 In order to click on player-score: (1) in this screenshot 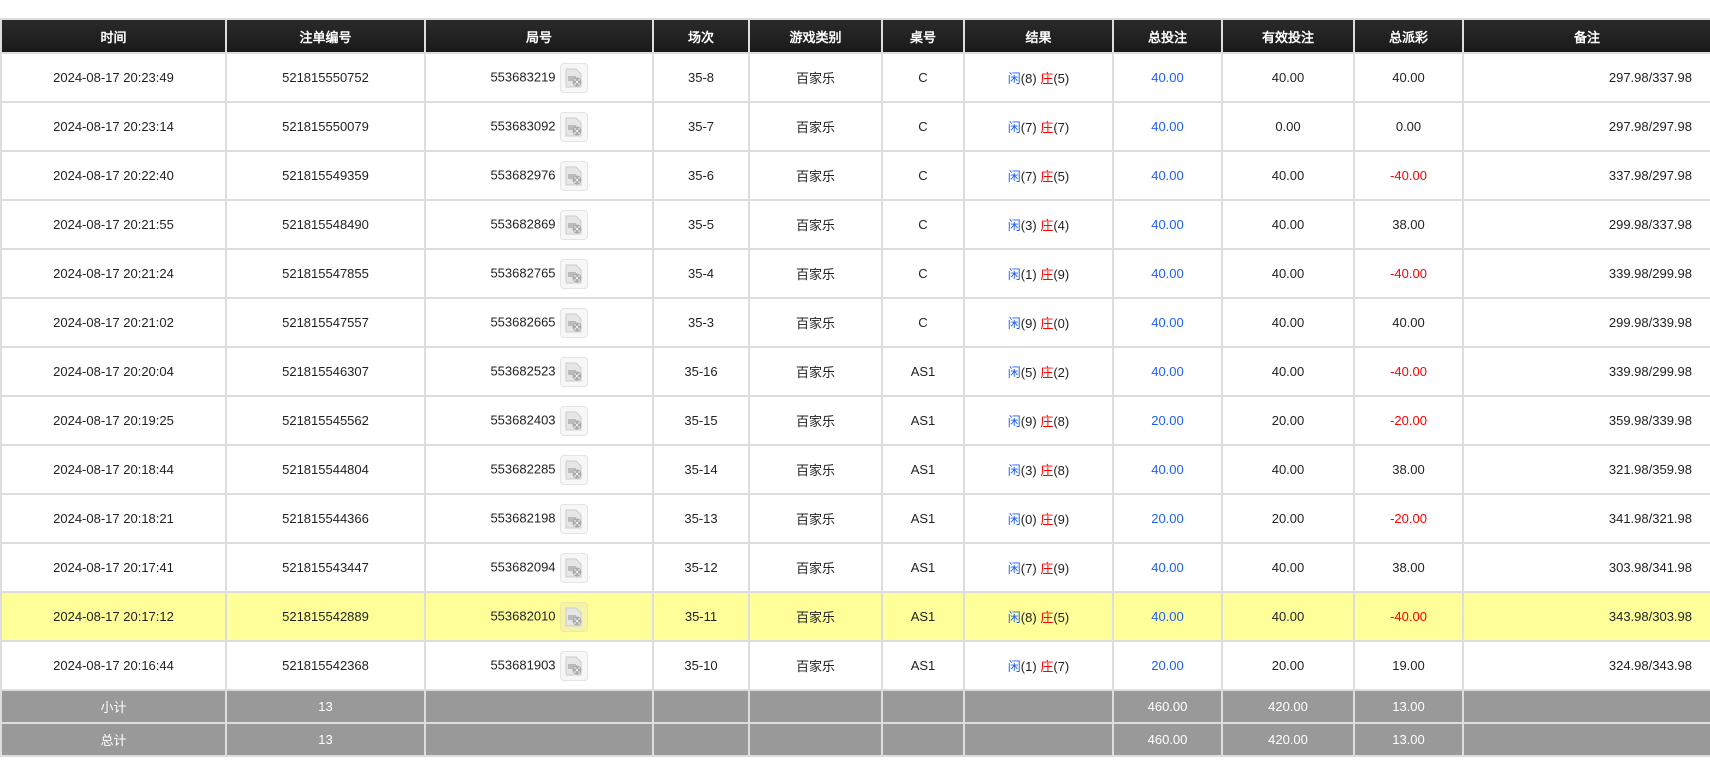, I will do `click(1028, 666)`.